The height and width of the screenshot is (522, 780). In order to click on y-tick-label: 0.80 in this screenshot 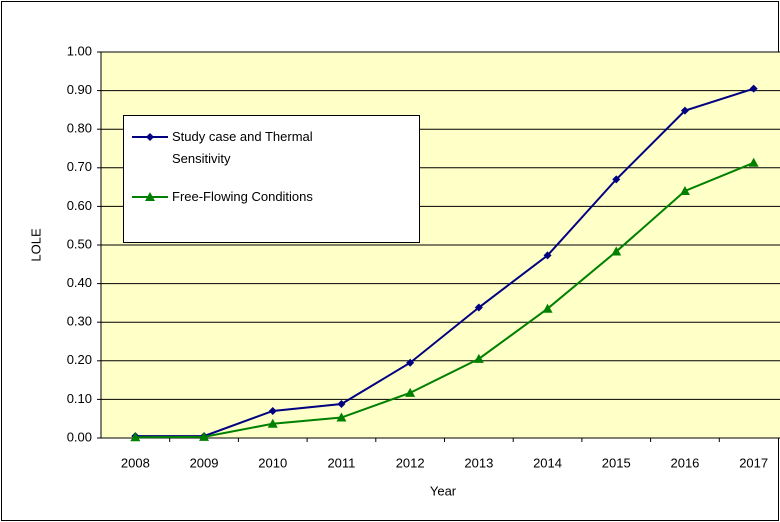, I will do `click(79, 128)`.